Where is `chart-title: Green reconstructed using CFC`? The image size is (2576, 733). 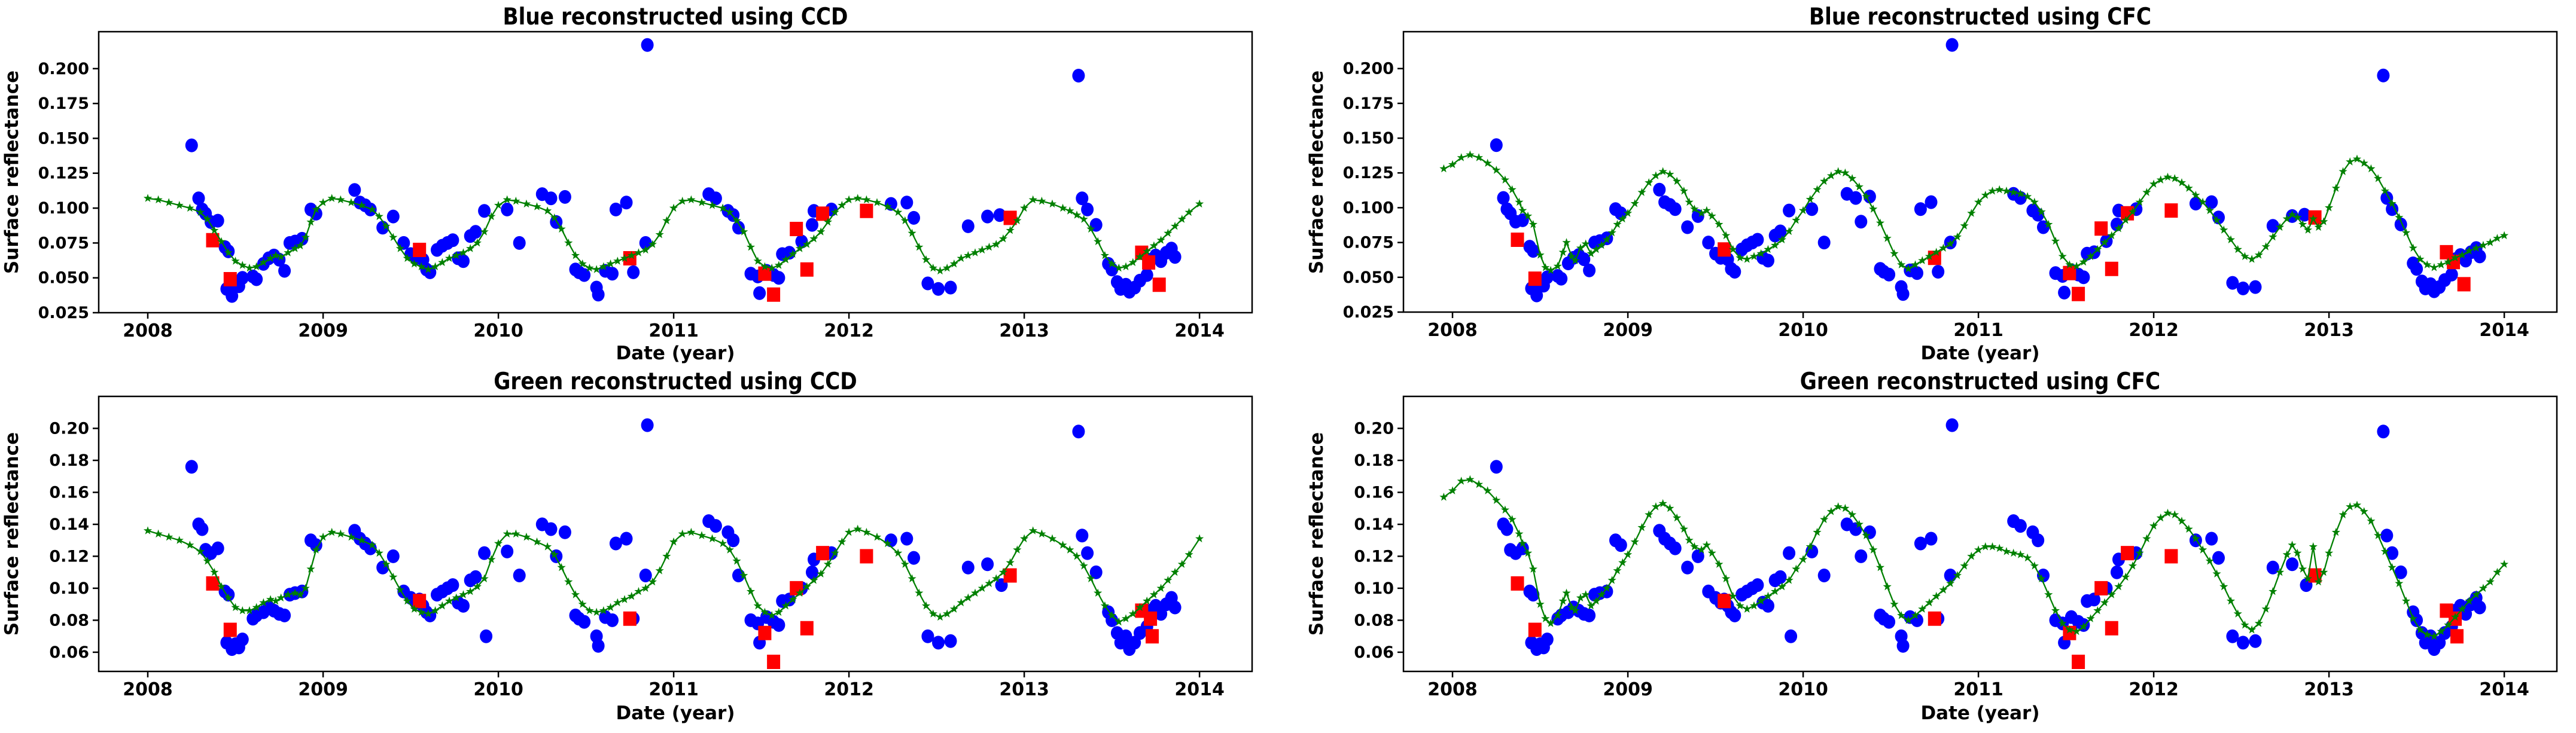
chart-title: Green reconstructed using CFC is located at coordinates (1980, 382).